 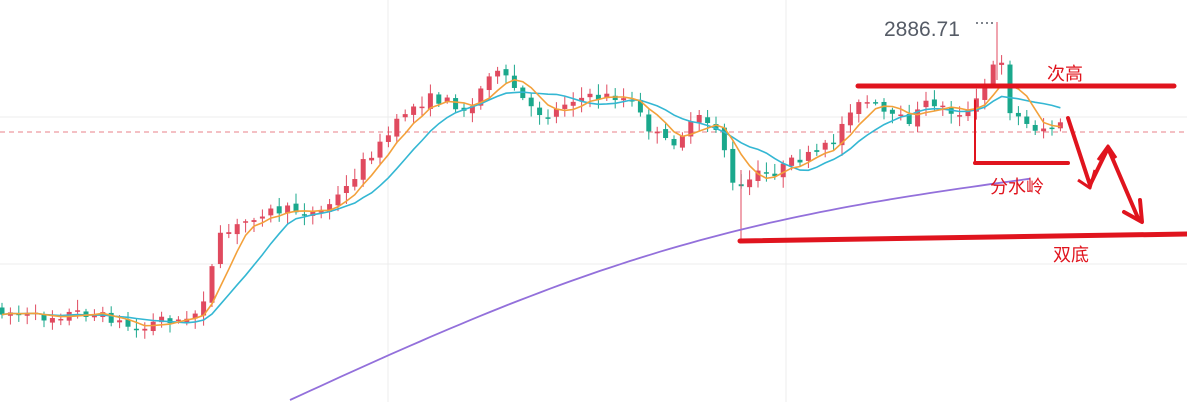 I want to click on double-bottom-line, so click(x=962, y=237).